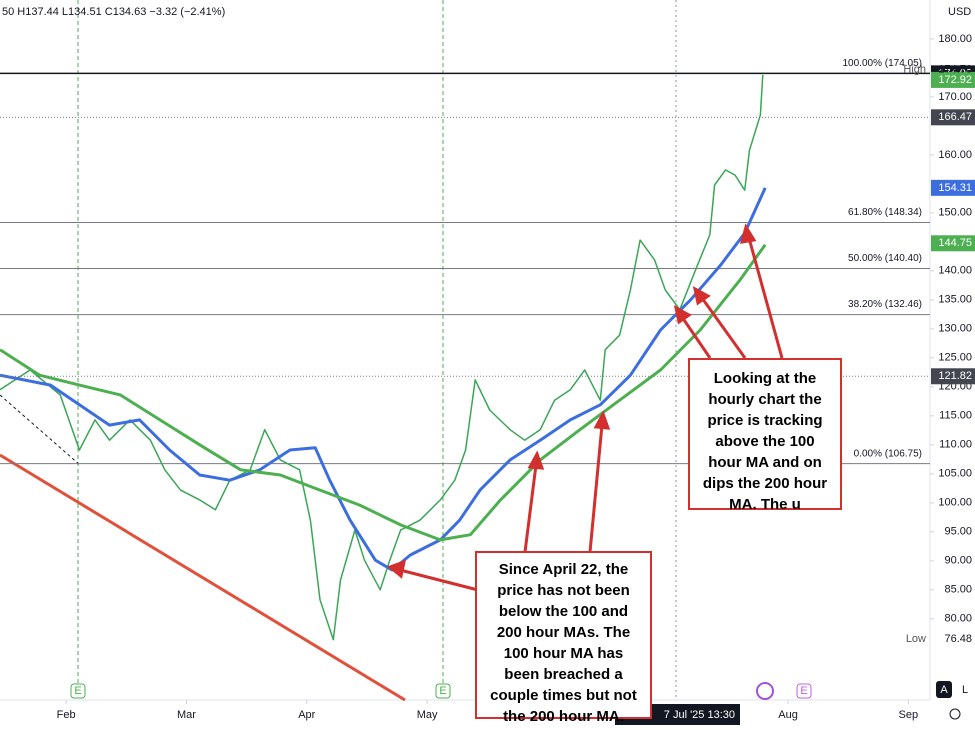 The height and width of the screenshot is (730, 975). Describe the element at coordinates (882, 63) in the screenshot. I see `fib-label: 100.00% (174.05)` at that location.